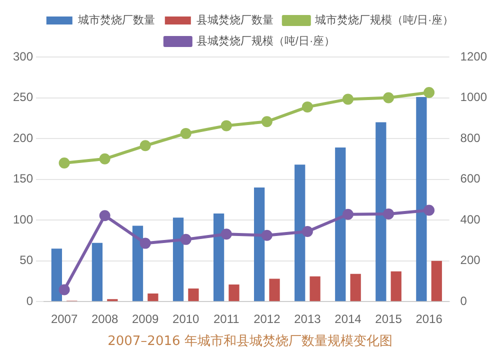  I want to click on y2-tick-label: 1200, so click(474, 56).